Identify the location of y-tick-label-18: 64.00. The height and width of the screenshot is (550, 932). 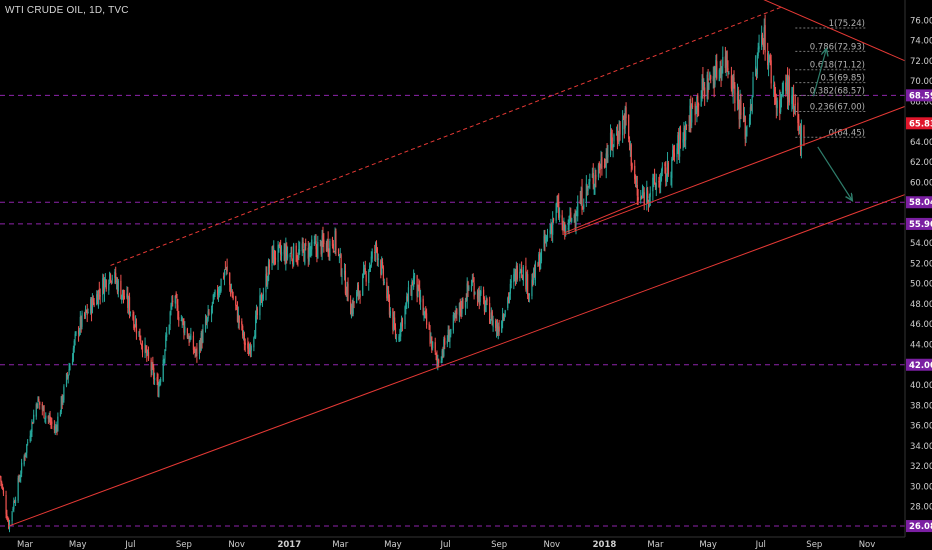
(921, 143).